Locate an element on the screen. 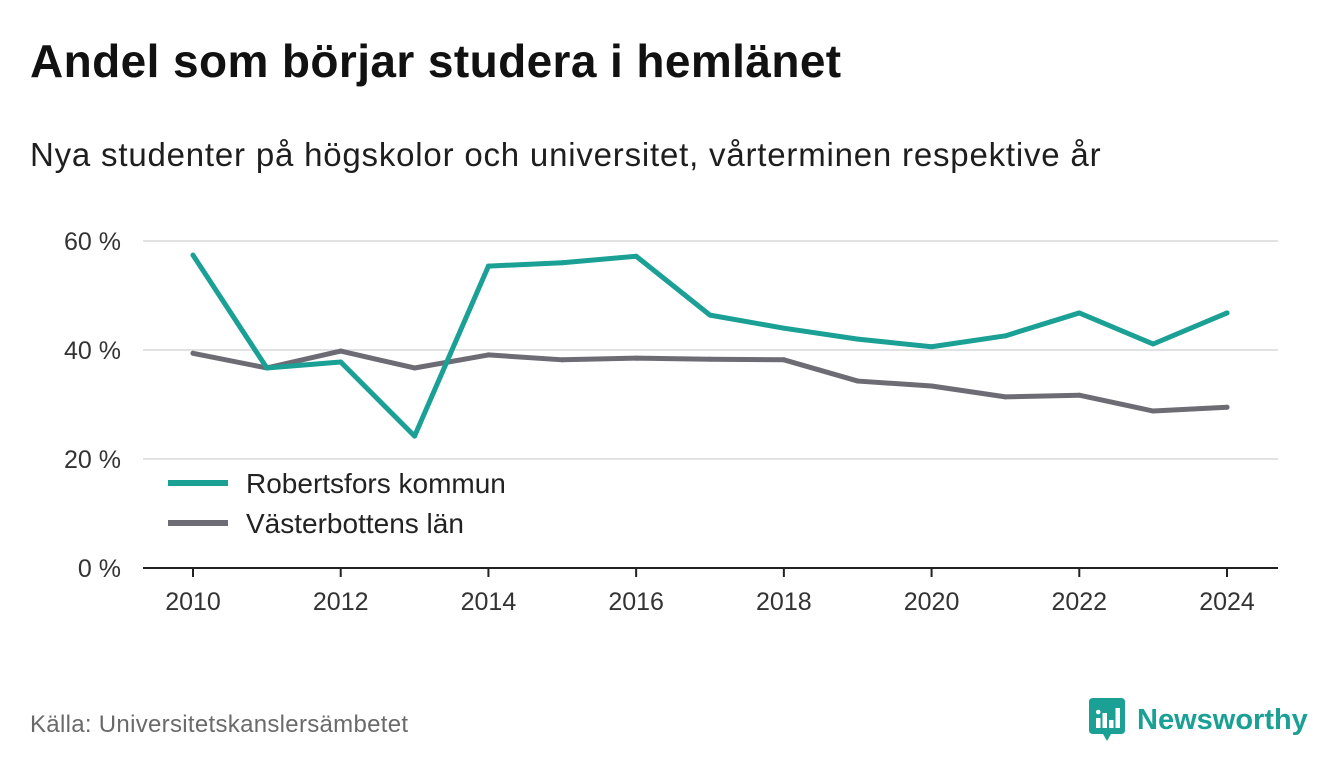  x-axis: 2010 2012 2014 2016 2018 2020 2022 2024 is located at coordinates (710, 591).